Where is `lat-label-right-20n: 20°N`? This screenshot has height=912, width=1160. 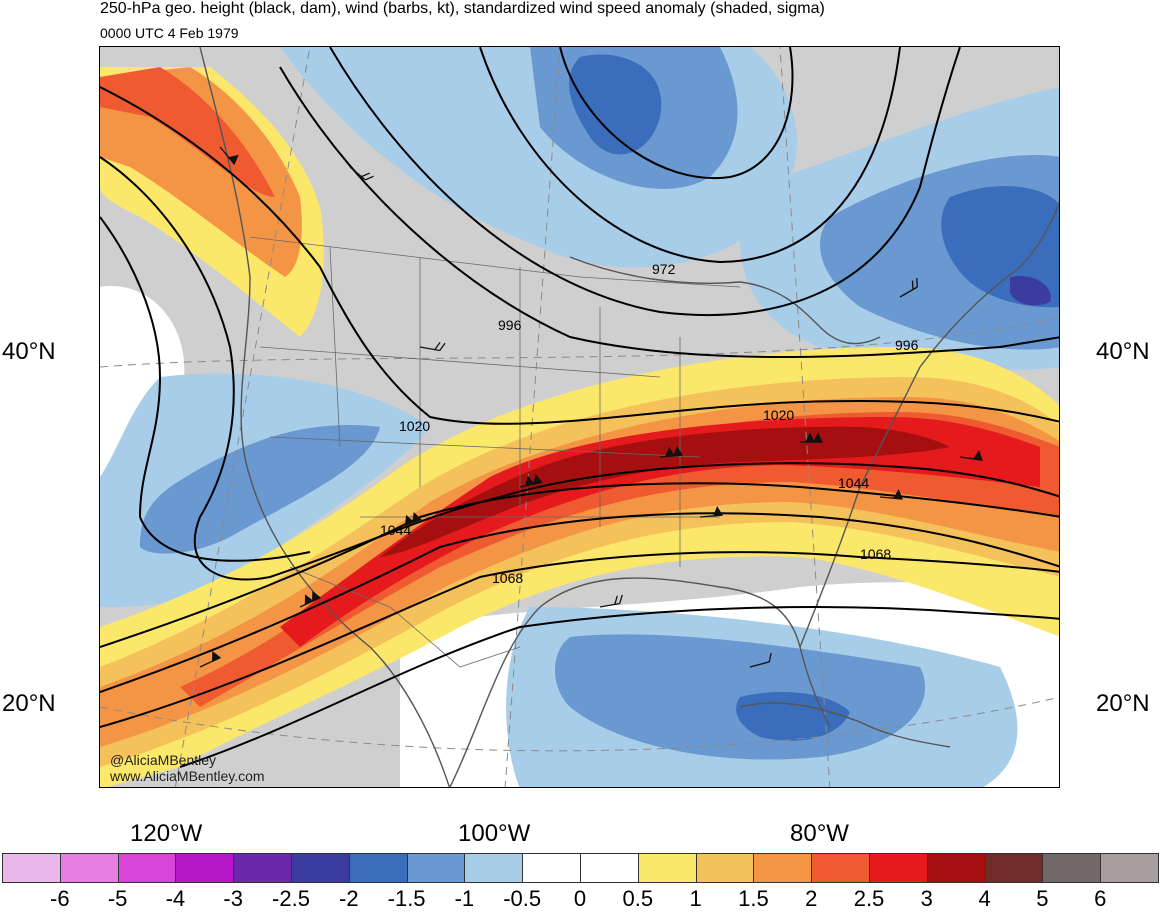 lat-label-right-20n: 20°N is located at coordinates (1123, 703).